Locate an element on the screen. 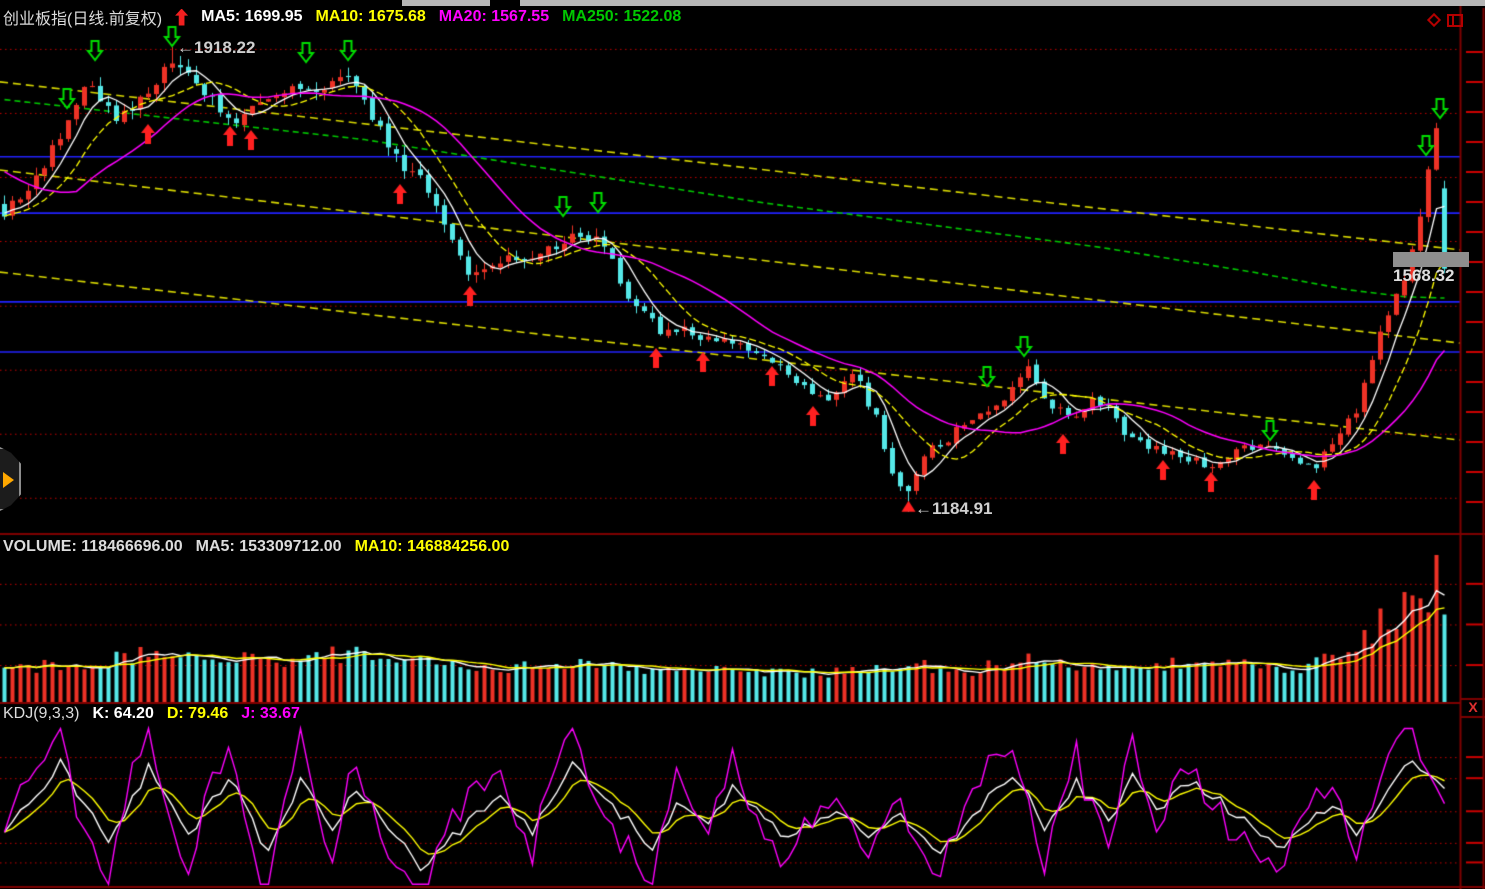 The height and width of the screenshot is (889, 1485). split-window-icon-bar is located at coordinates (1453, 20).